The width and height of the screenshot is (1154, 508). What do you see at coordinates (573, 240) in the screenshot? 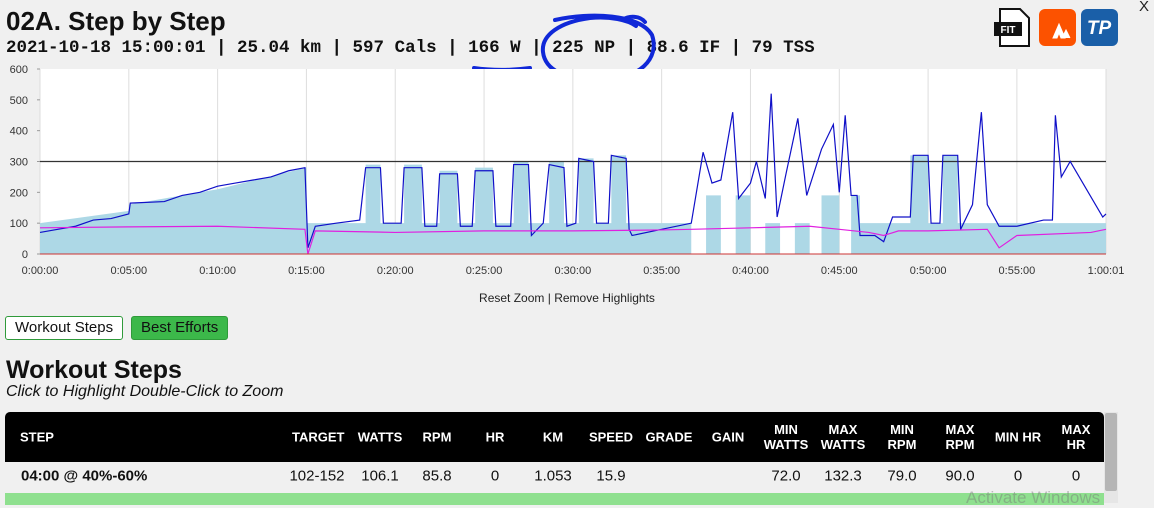
I see `cadence-line` at bounding box center [573, 240].